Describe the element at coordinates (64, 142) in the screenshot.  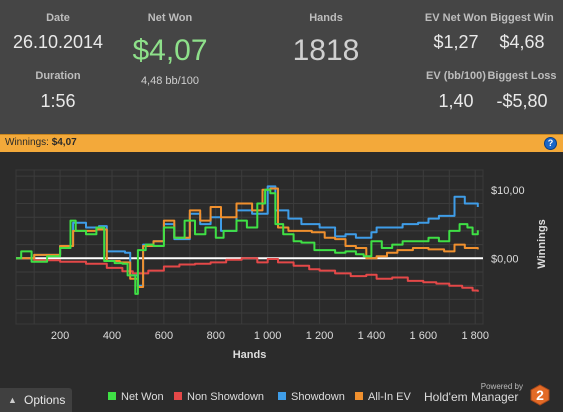
I see `winnings-value: $4,07` at that location.